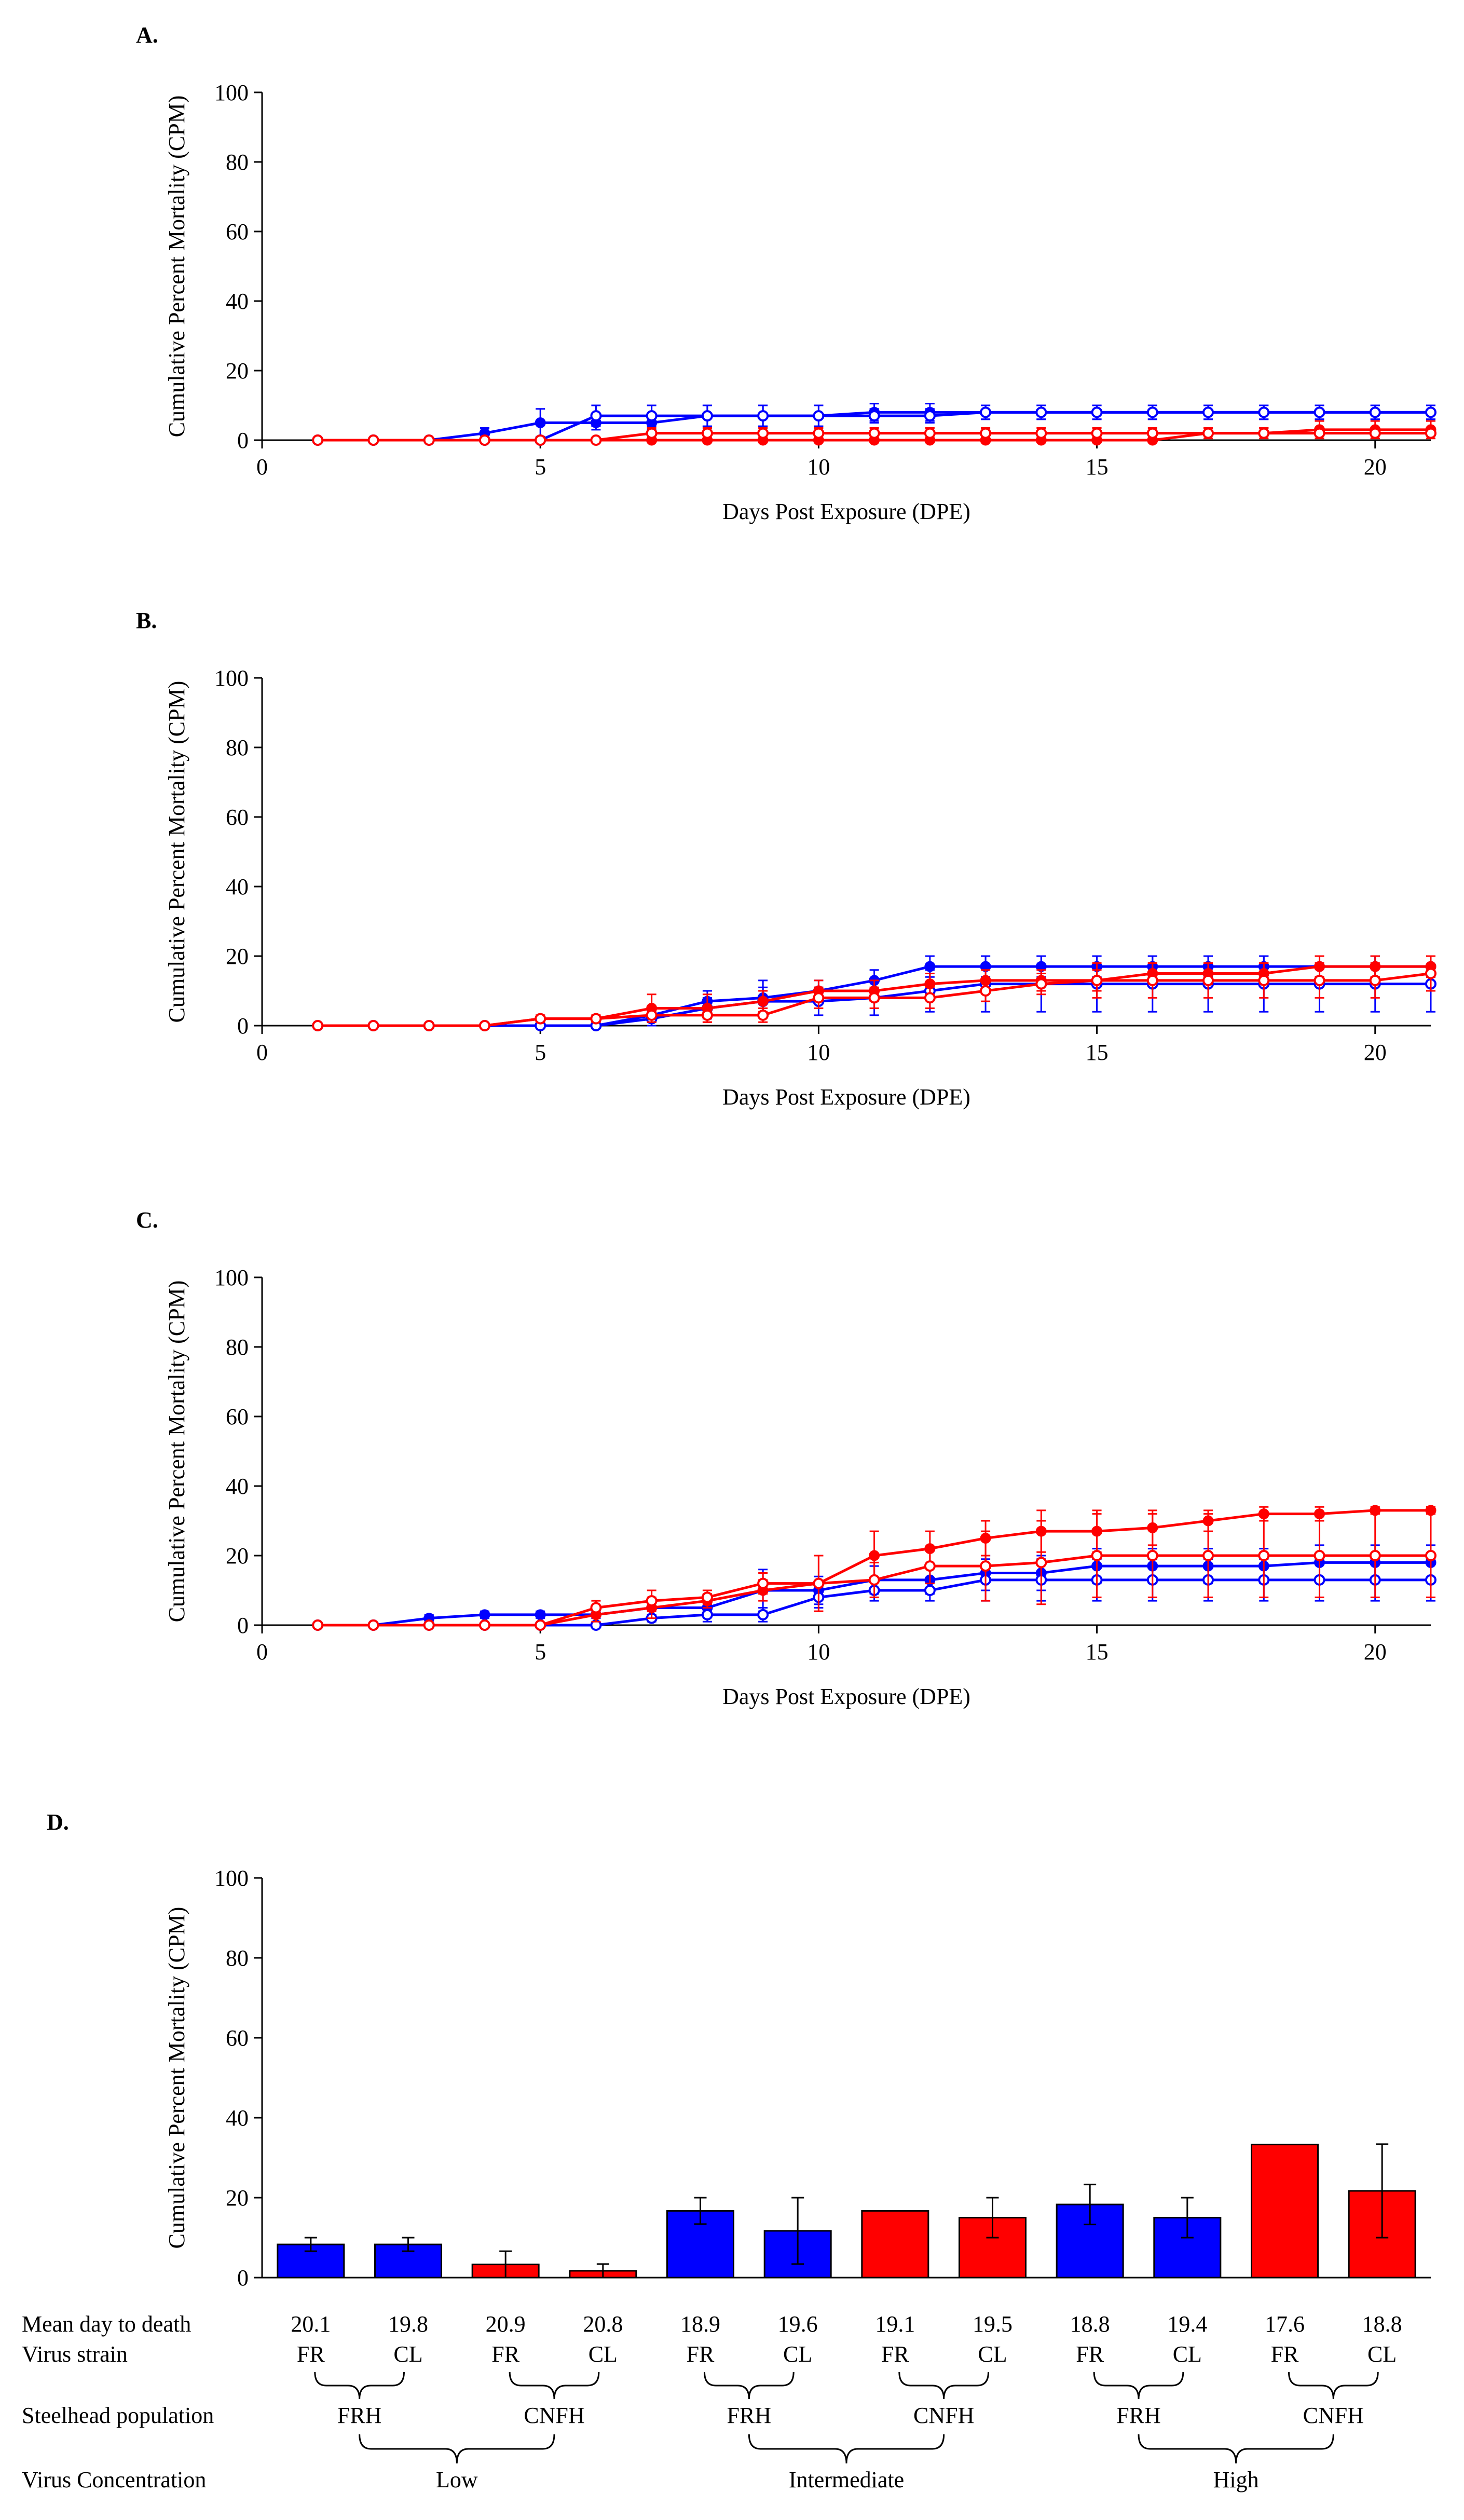  What do you see at coordinates (554, 2416) in the screenshot?
I see `population-label: CNFH` at bounding box center [554, 2416].